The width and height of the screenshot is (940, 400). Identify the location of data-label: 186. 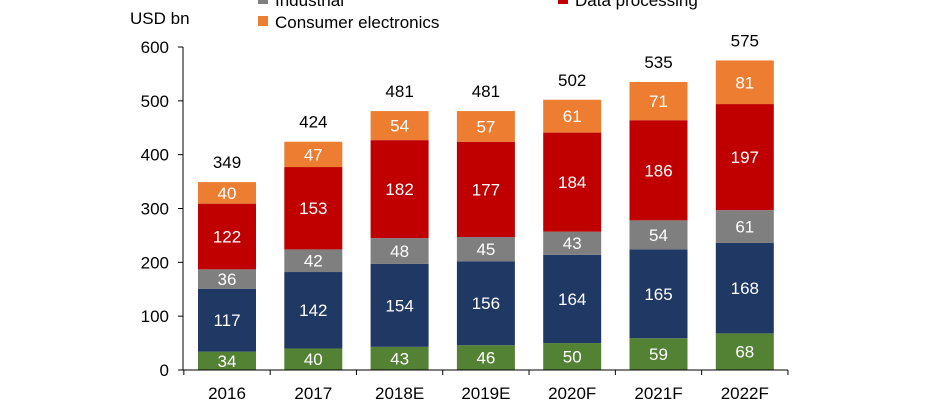
(658, 170).